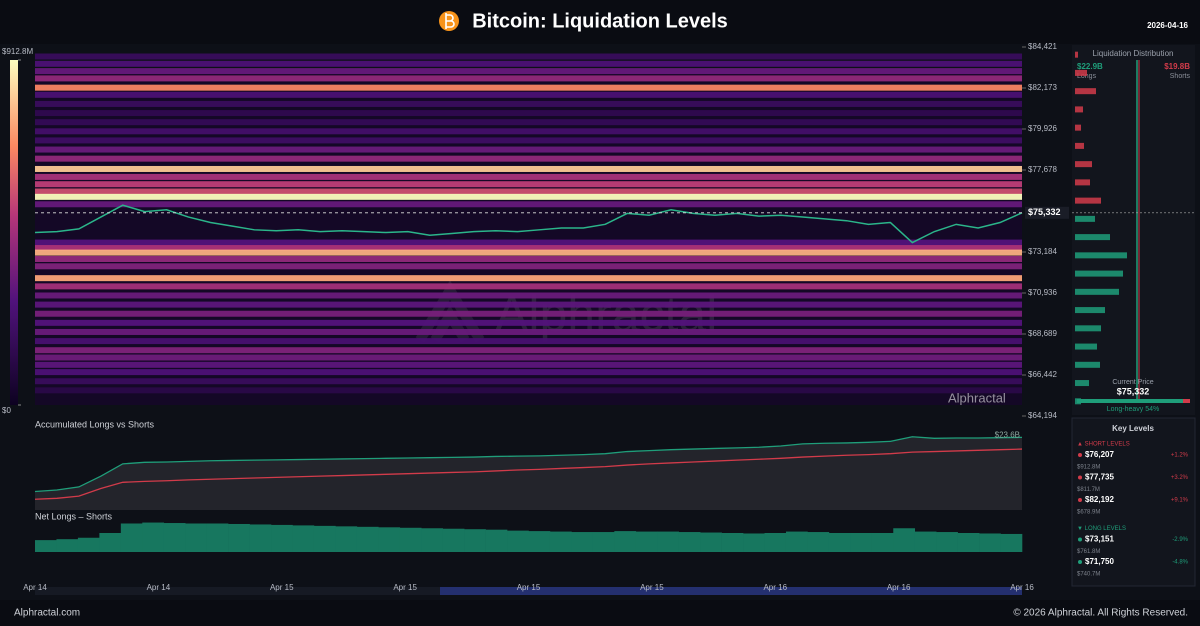 The height and width of the screenshot is (626, 1200). Describe the element at coordinates (1088, 575) in the screenshot. I see `level-size: $740.7M` at that location.